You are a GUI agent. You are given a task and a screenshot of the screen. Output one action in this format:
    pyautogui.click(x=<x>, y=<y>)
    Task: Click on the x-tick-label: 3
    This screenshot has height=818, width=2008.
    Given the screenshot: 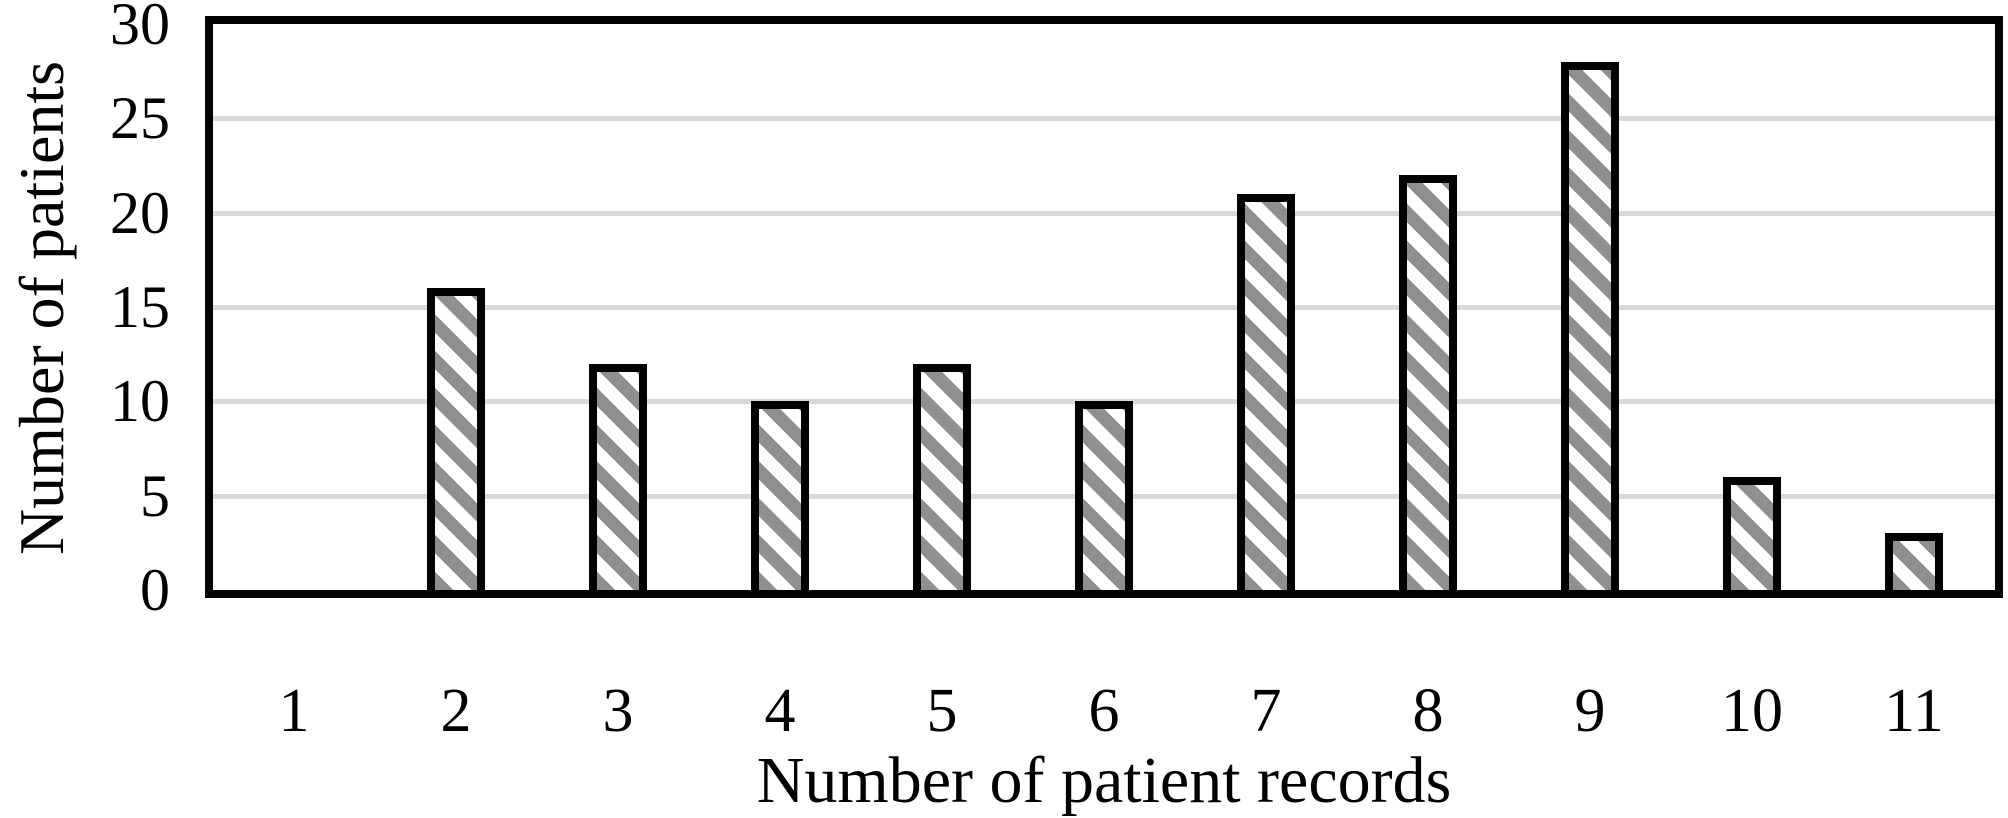 What is the action you would take?
    pyautogui.click(x=618, y=711)
    